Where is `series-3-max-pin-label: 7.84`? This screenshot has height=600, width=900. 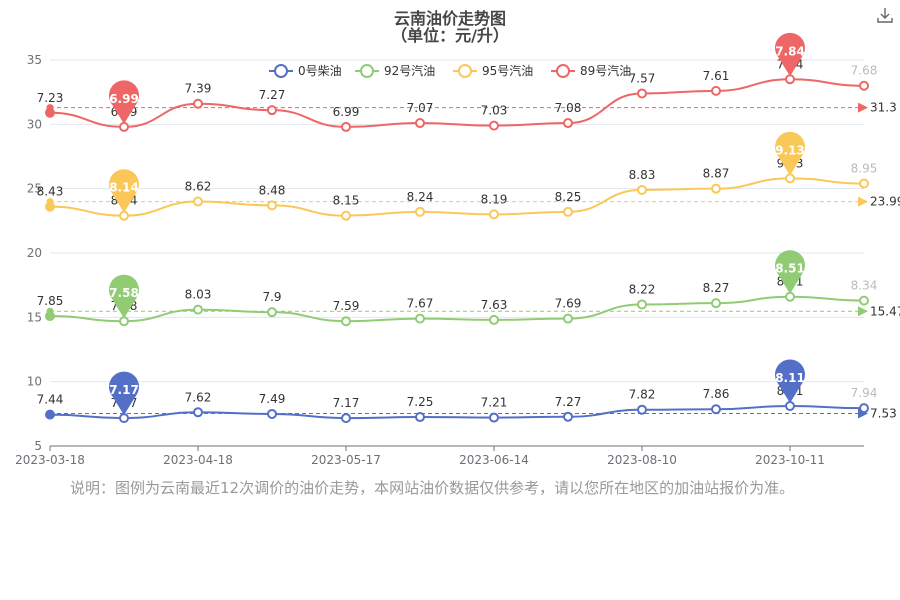 series-3-max-pin-label: 7.84 is located at coordinates (790, 51).